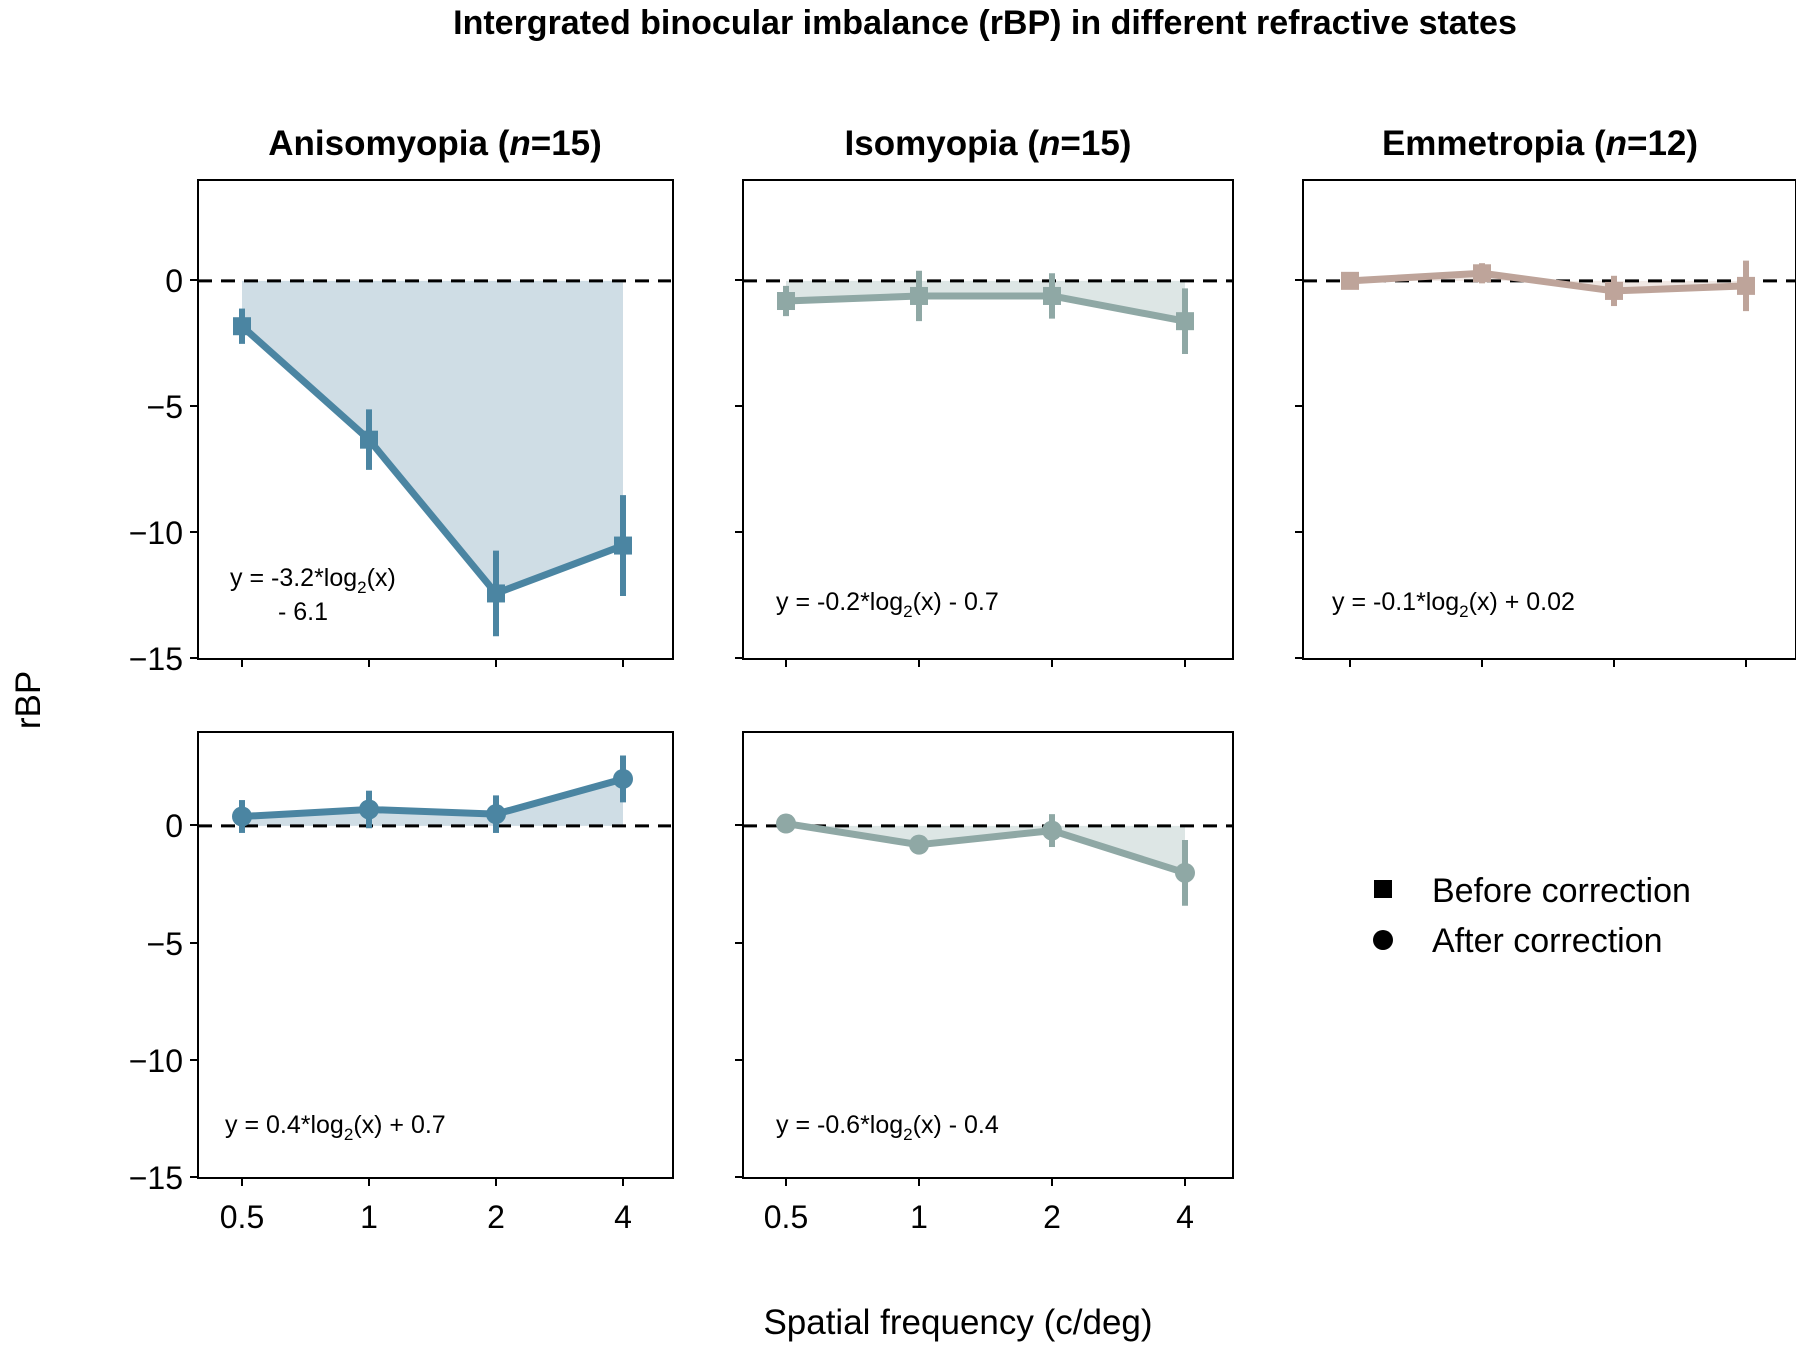 This screenshot has width=1796, height=1346. Describe the element at coordinates (1547, 941) in the screenshot. I see `legend-label-after: After correction` at that location.